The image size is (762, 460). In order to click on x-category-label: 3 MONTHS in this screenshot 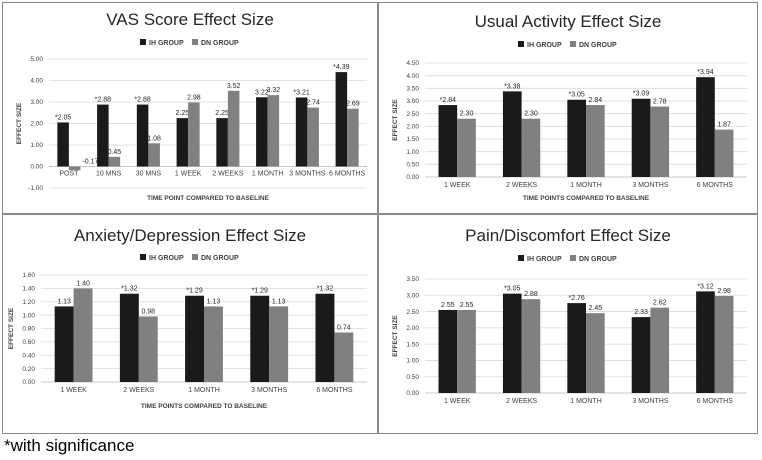, I will do `click(307, 174)`.